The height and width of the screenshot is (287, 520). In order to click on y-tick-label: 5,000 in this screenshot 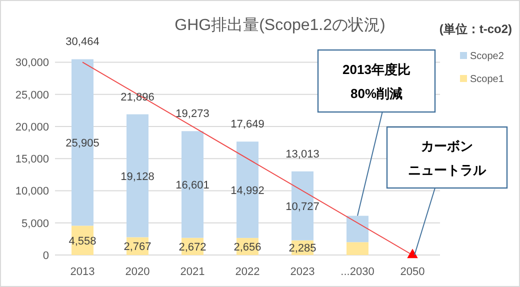, I will do `click(35, 224)`.